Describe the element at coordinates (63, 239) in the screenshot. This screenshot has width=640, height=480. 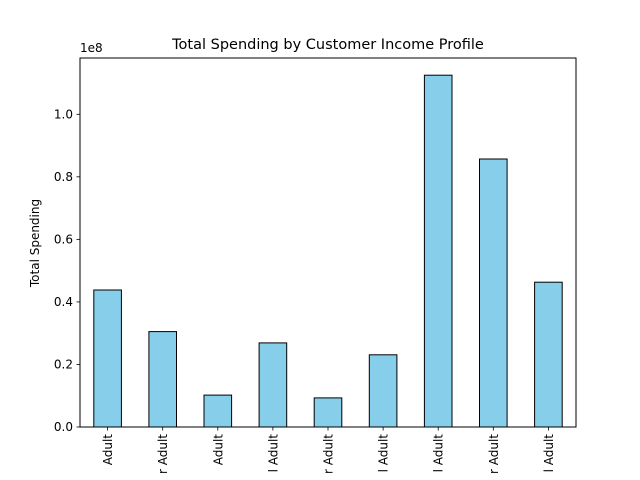
I see `y-tick-label: 0.6` at that location.